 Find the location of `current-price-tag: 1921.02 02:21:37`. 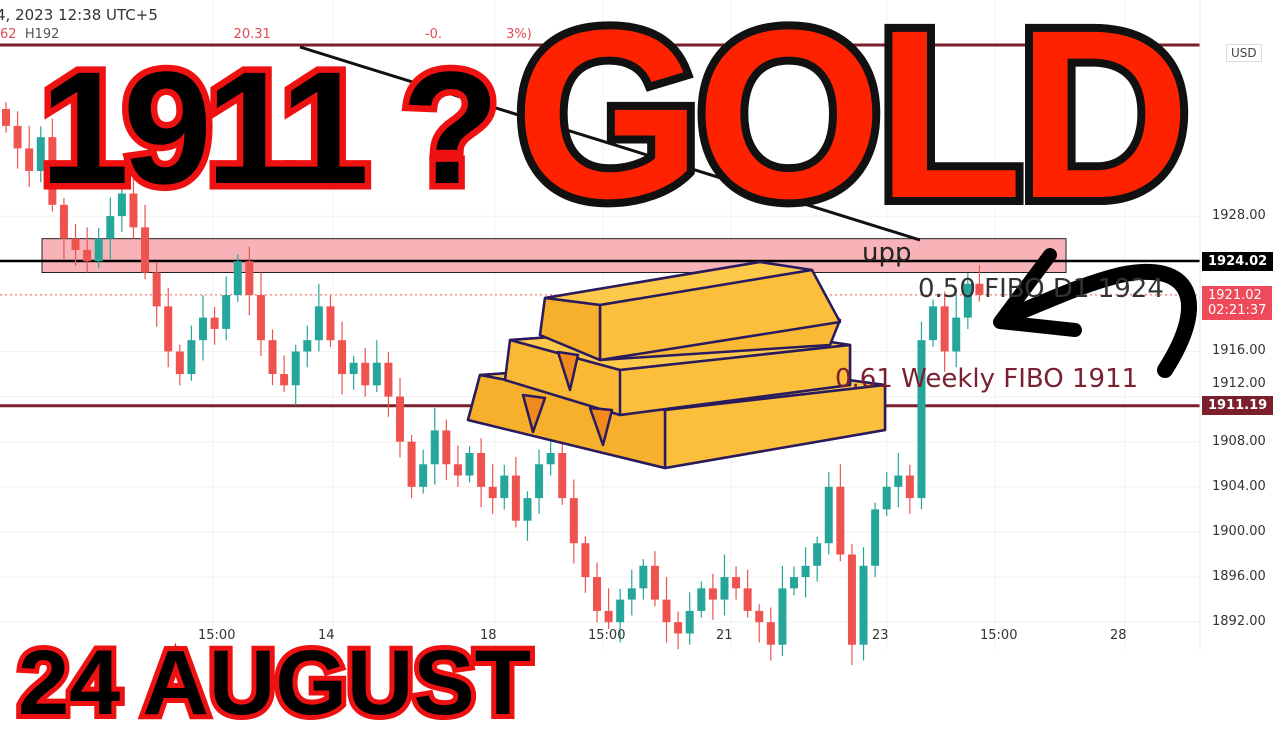

current-price-tag: 1921.02 02:21:37 is located at coordinates (1237, 303).